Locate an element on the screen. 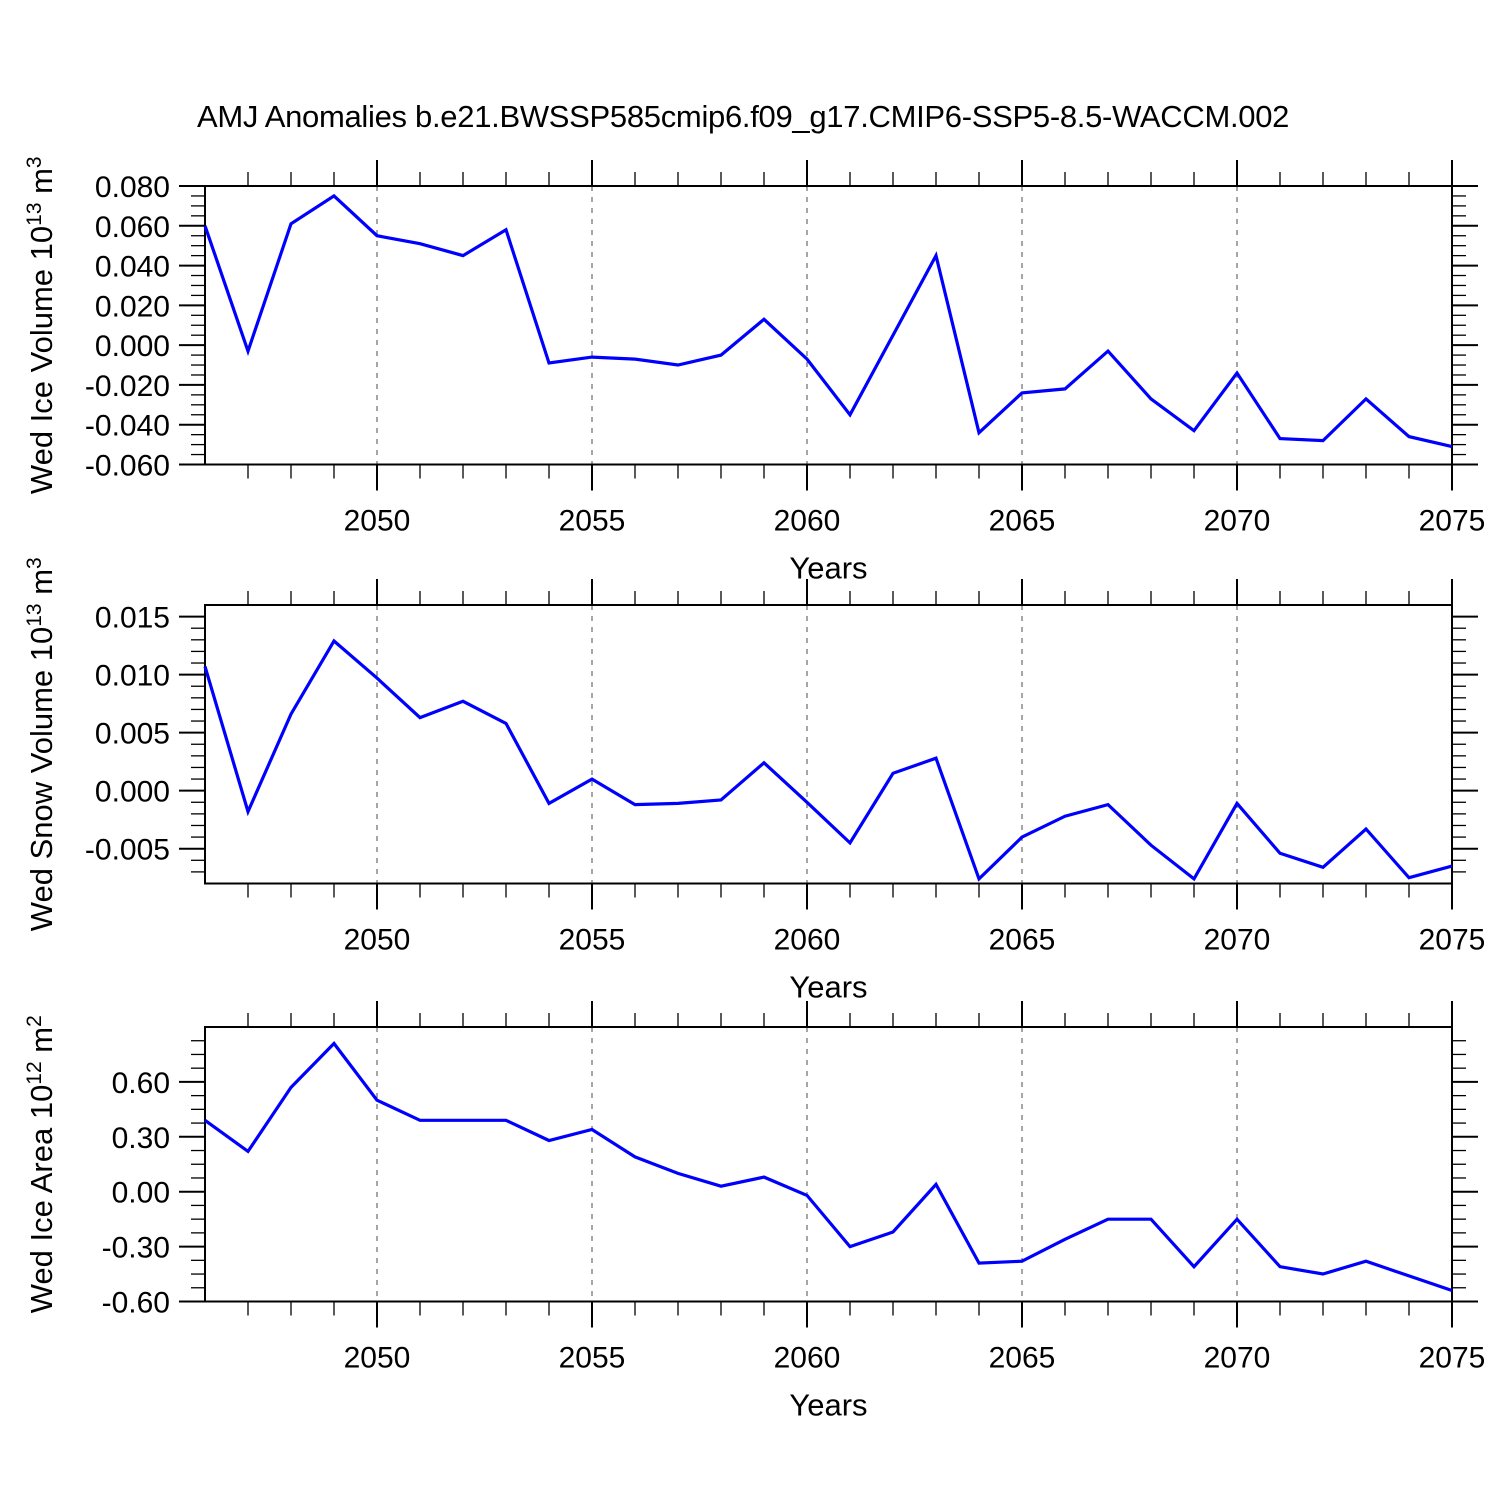 The image size is (1500, 1500). y-tick-label: -0.30 is located at coordinates (136, 1248).